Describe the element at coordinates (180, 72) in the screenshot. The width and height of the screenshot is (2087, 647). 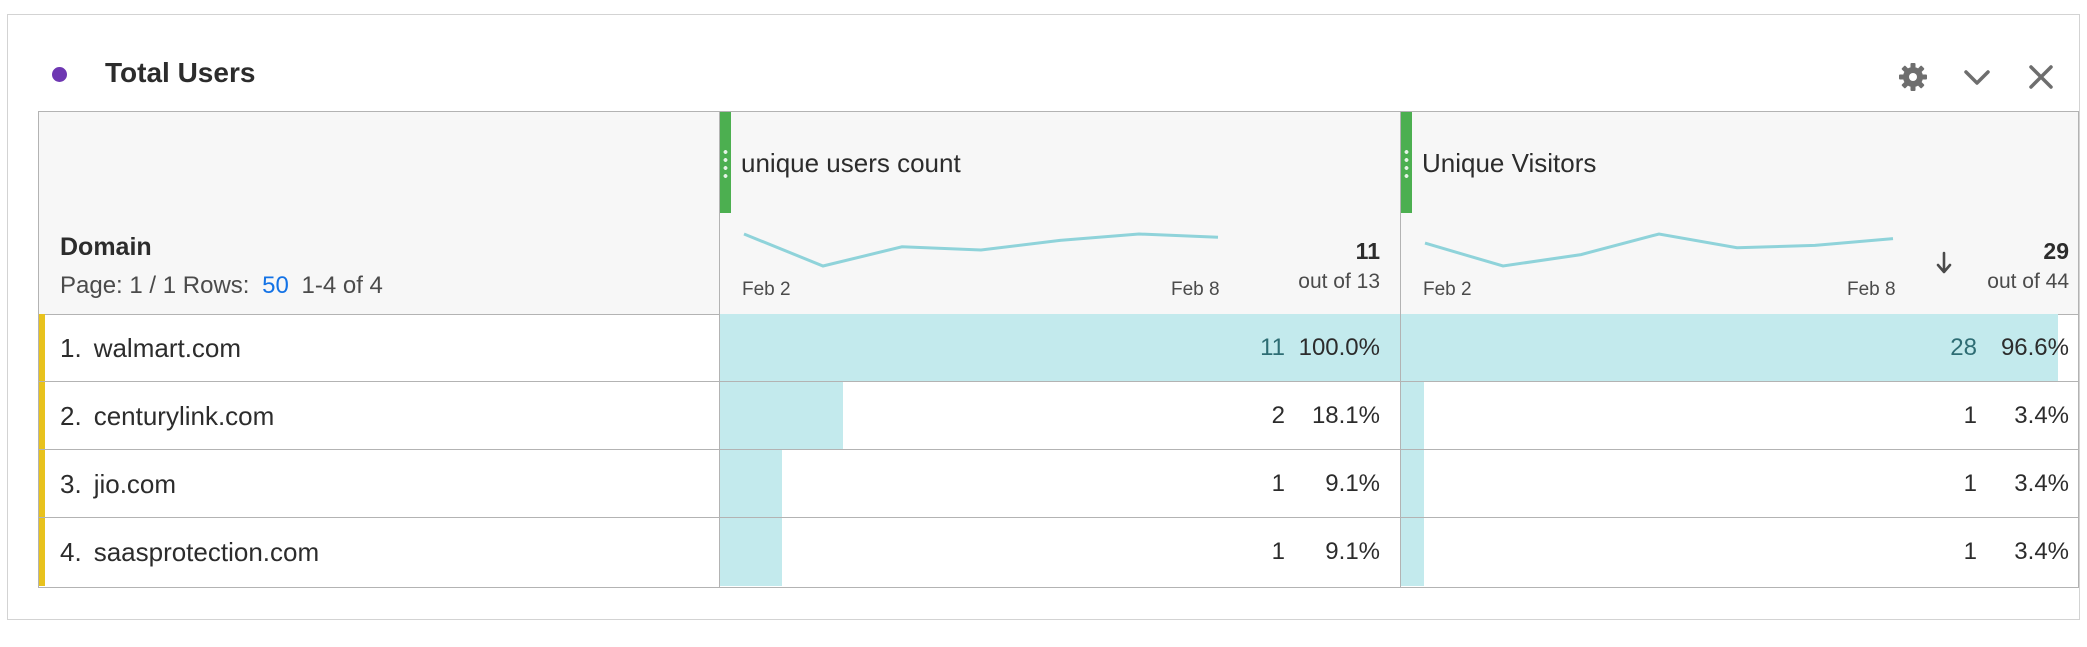
I see `panel-title: Total Users` at that location.